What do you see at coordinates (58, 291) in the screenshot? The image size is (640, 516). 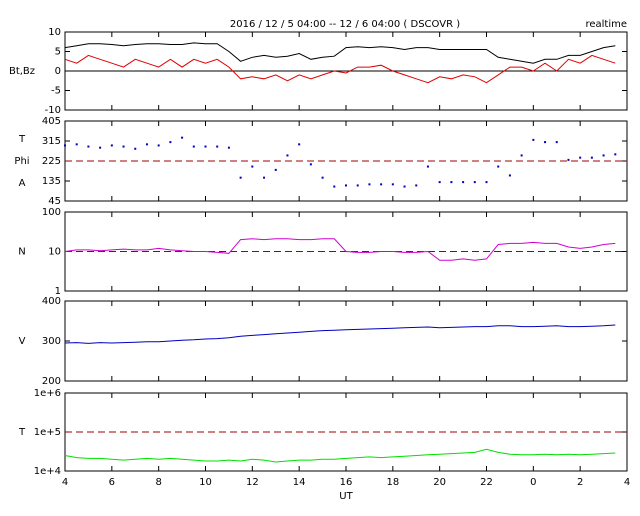 I see `y-tick-label: 1` at bounding box center [58, 291].